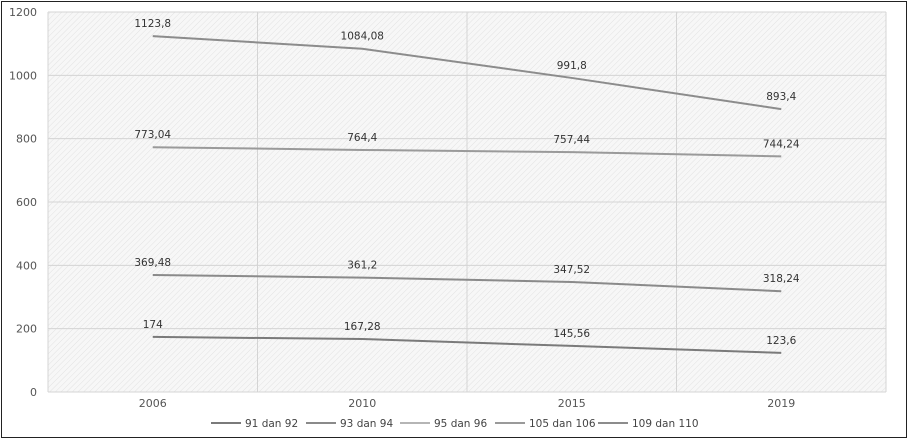 This screenshot has height=439, width=908. Describe the element at coordinates (362, 37) in the screenshot. I see `data-label: 1084,08` at that location.